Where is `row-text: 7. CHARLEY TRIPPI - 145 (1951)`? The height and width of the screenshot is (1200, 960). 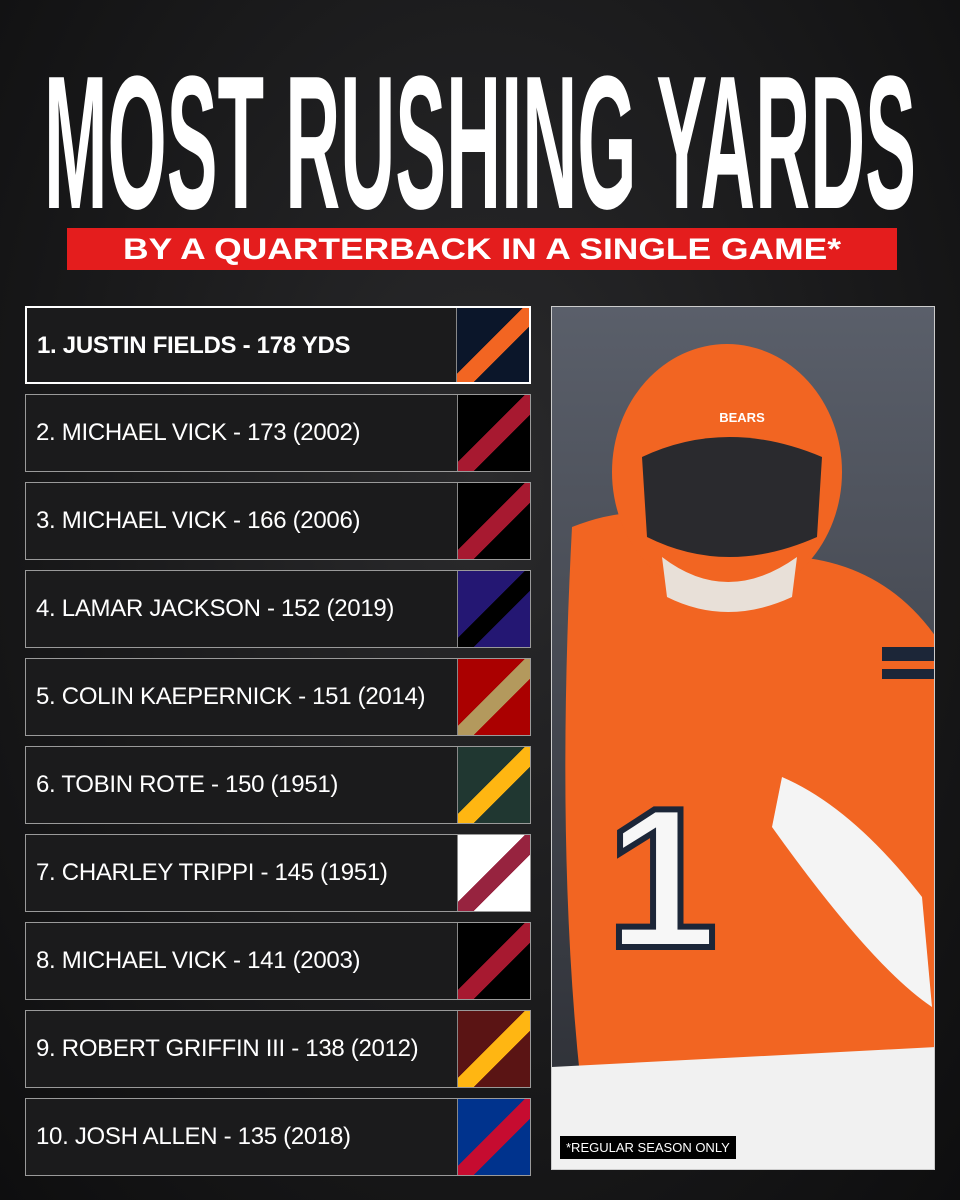 row-text: 7. CHARLEY TRIPPI - 145 (1951) is located at coordinates (212, 872).